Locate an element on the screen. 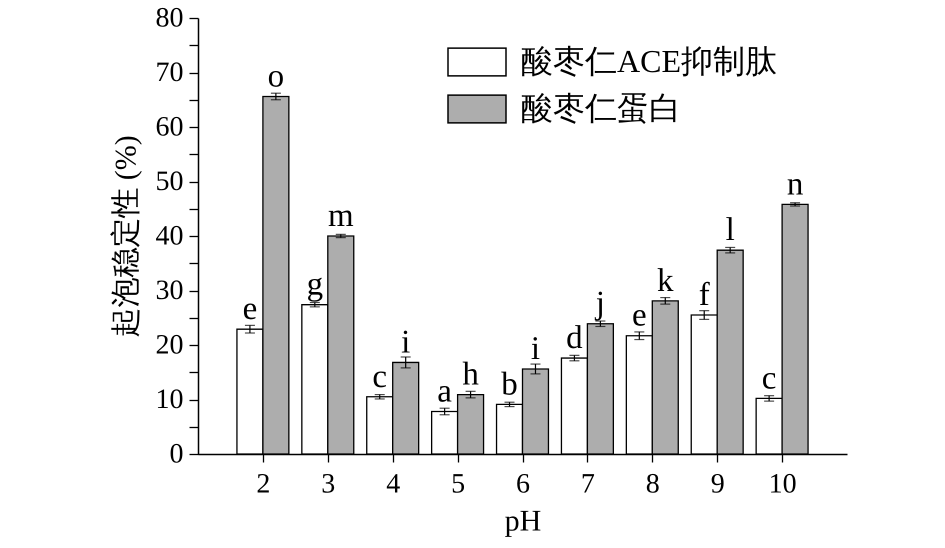  x-tick-label: 6 is located at coordinates (523, 484).